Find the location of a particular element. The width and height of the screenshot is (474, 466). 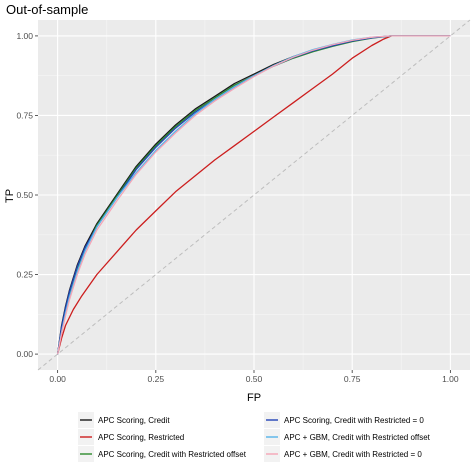

x-axis-title: FP is located at coordinates (254, 398).